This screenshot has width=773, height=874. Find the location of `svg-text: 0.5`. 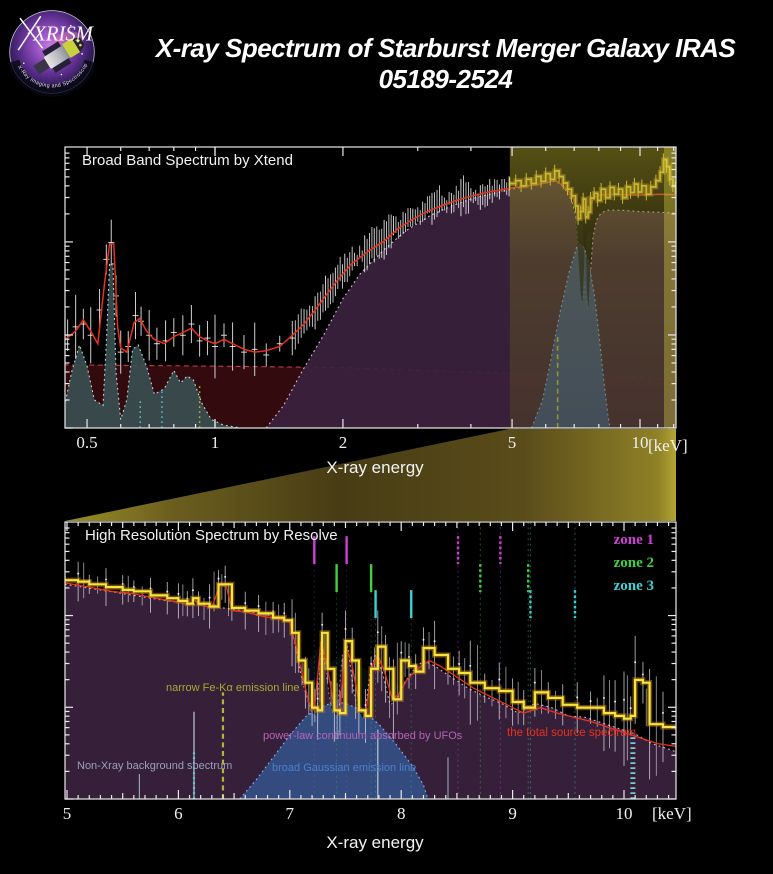

svg-text: 0.5 is located at coordinates (86, 442).